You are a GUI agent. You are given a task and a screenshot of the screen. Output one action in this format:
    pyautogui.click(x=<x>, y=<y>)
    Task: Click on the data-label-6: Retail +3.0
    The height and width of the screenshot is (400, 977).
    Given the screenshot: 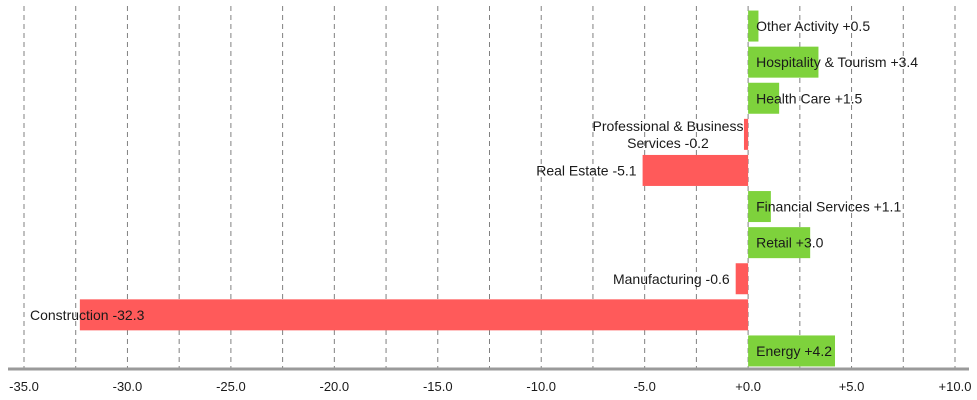 What is the action you would take?
    pyautogui.click(x=790, y=243)
    